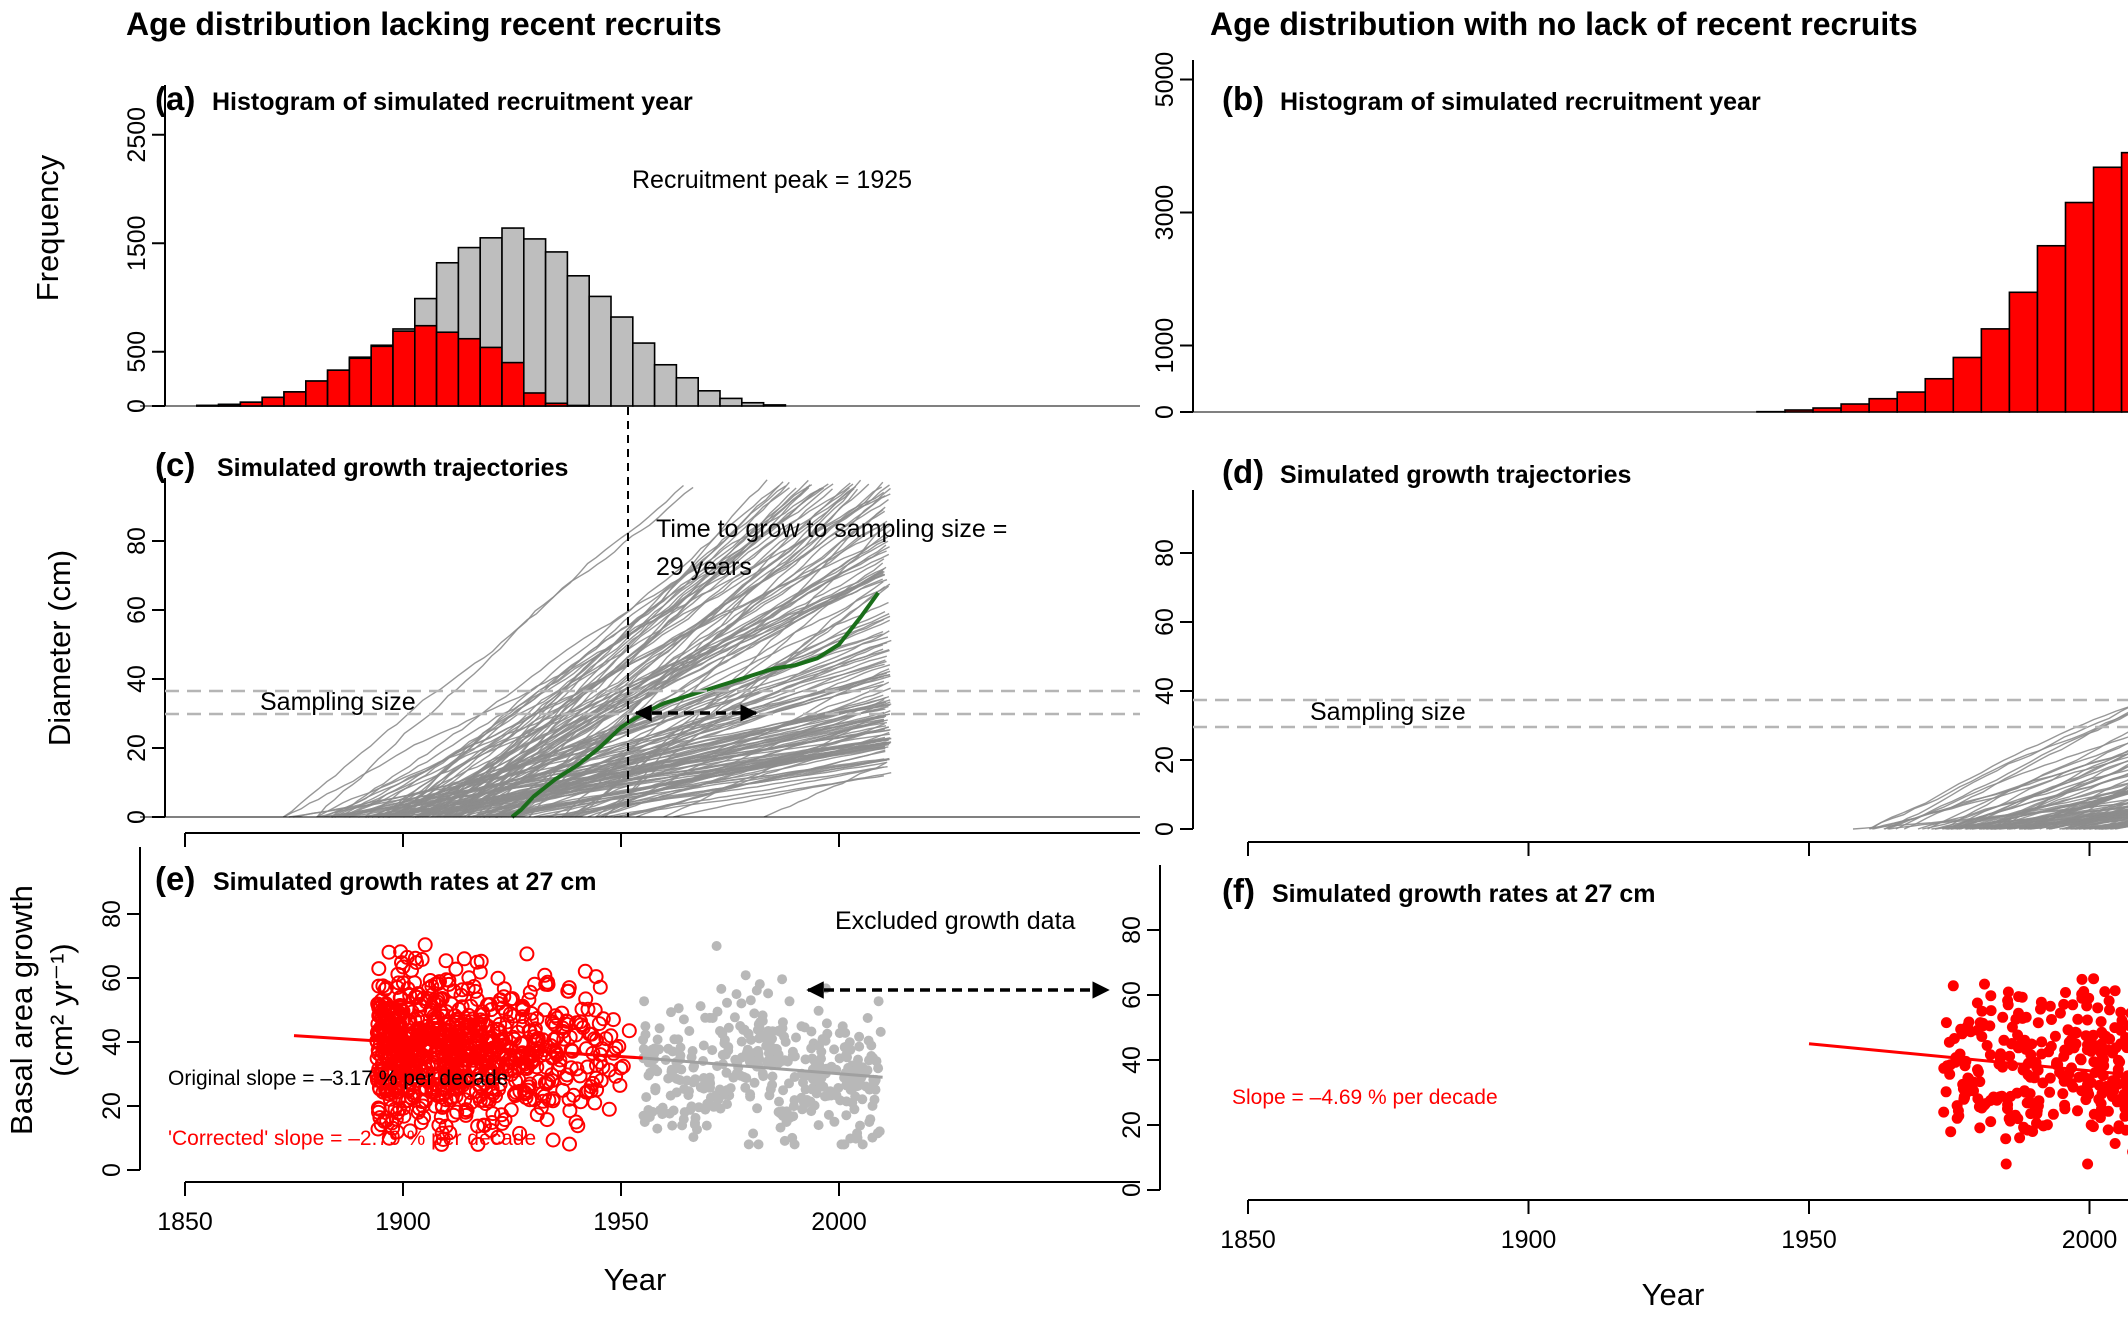 The width and height of the screenshot is (2128, 1317). What do you see at coordinates (175, 464) in the screenshot?
I see `panel-letter-c: (c)` at bounding box center [175, 464].